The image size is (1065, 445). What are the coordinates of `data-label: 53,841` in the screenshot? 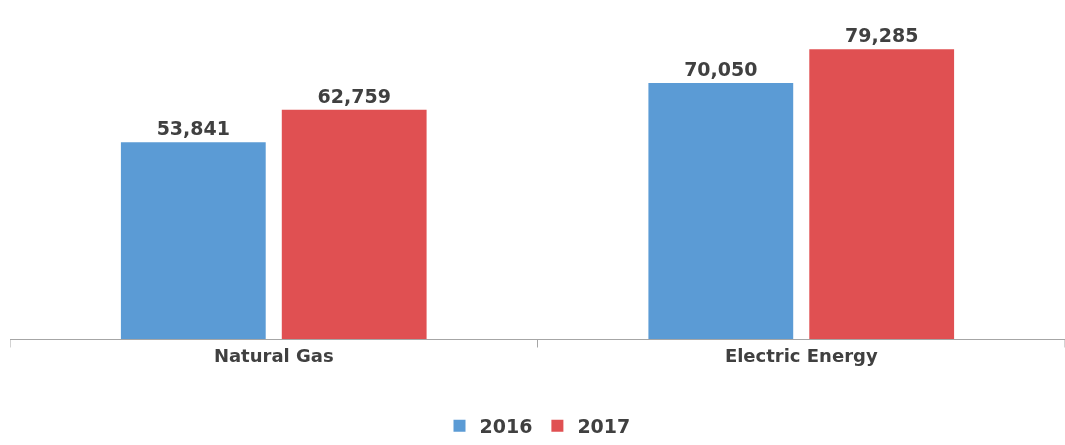 It's located at (193, 128).